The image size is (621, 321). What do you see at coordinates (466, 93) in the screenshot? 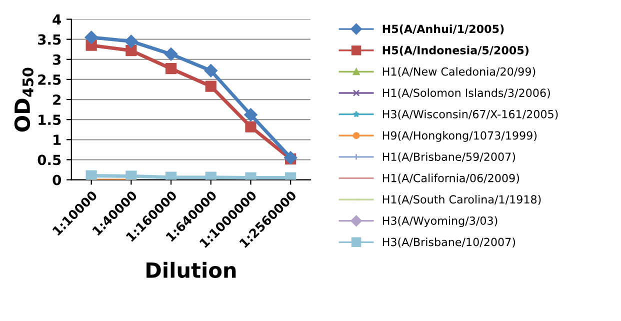
I see `legend-label: H1(A/Solomon Islands/3/2006)` at bounding box center [466, 93].